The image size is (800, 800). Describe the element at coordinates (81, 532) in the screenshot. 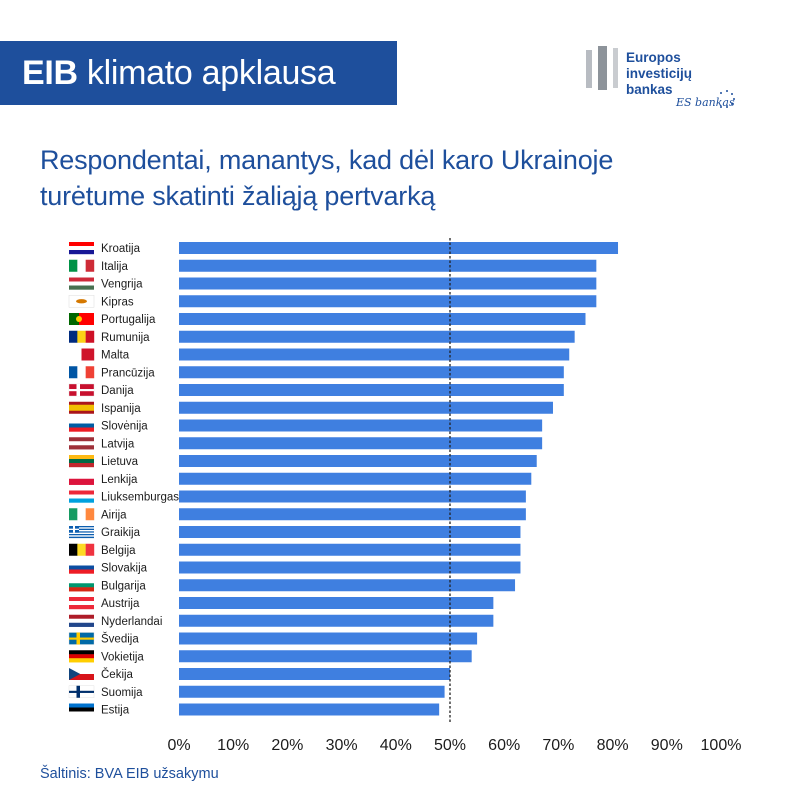

I see `flag-greece-icon` at that location.